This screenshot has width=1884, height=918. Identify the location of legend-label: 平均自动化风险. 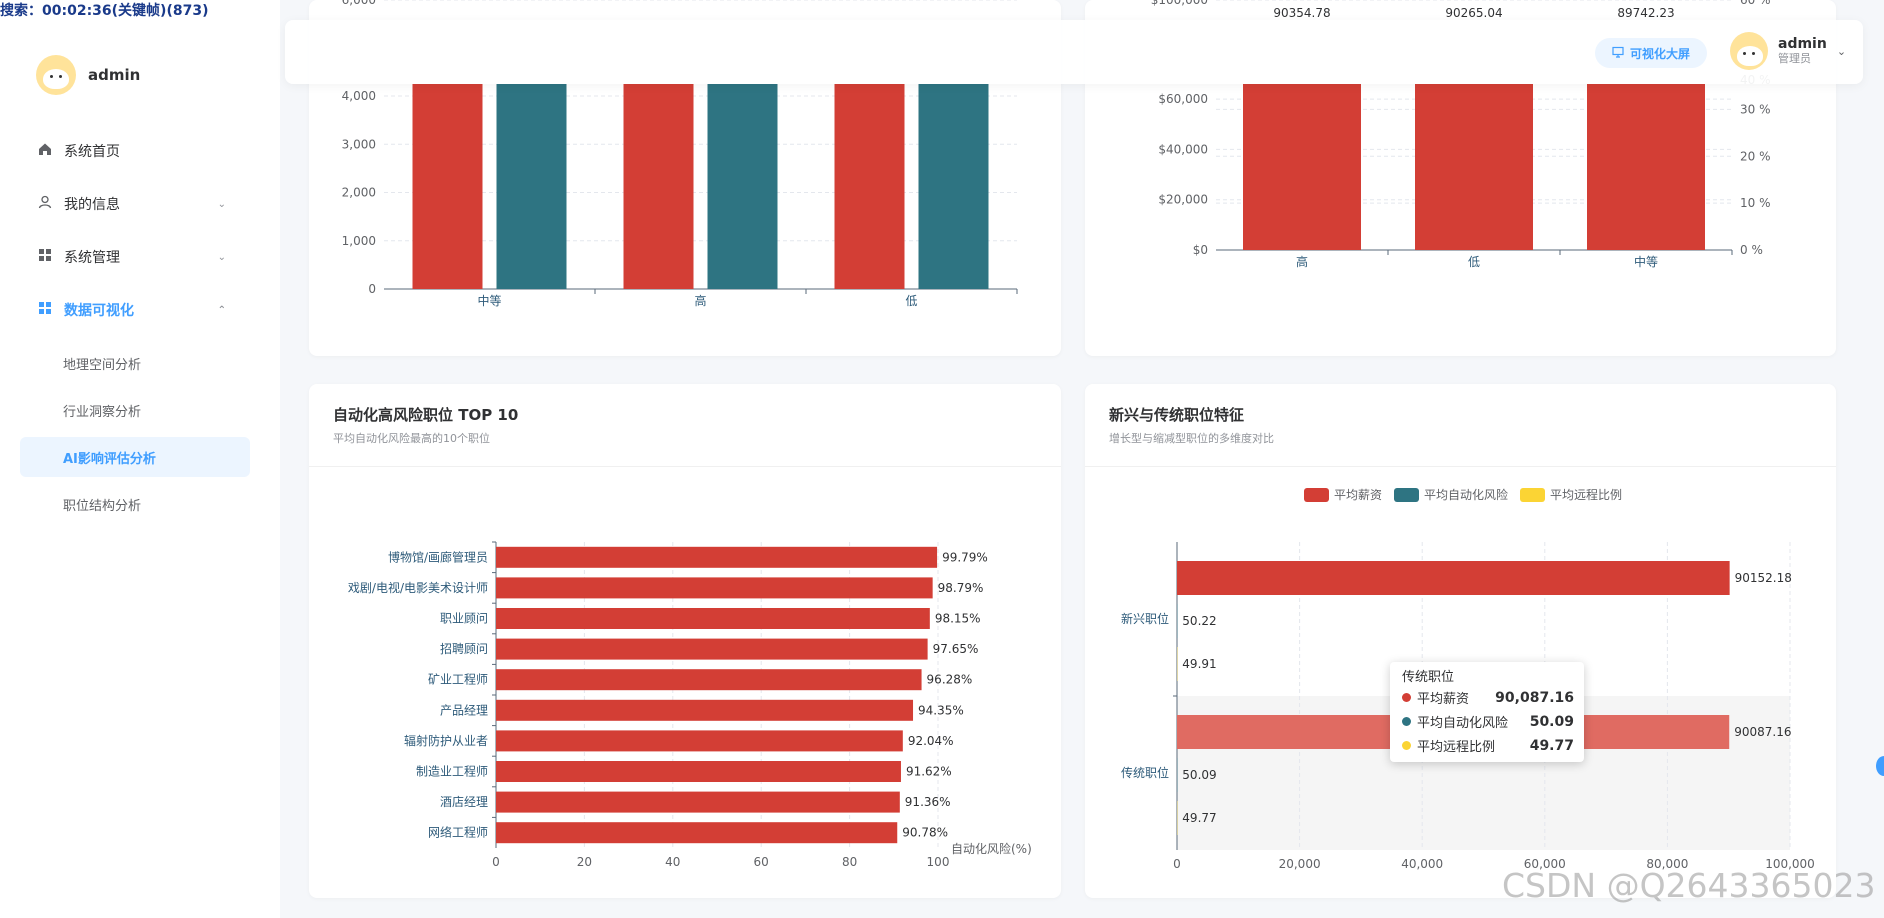
(1466, 494).